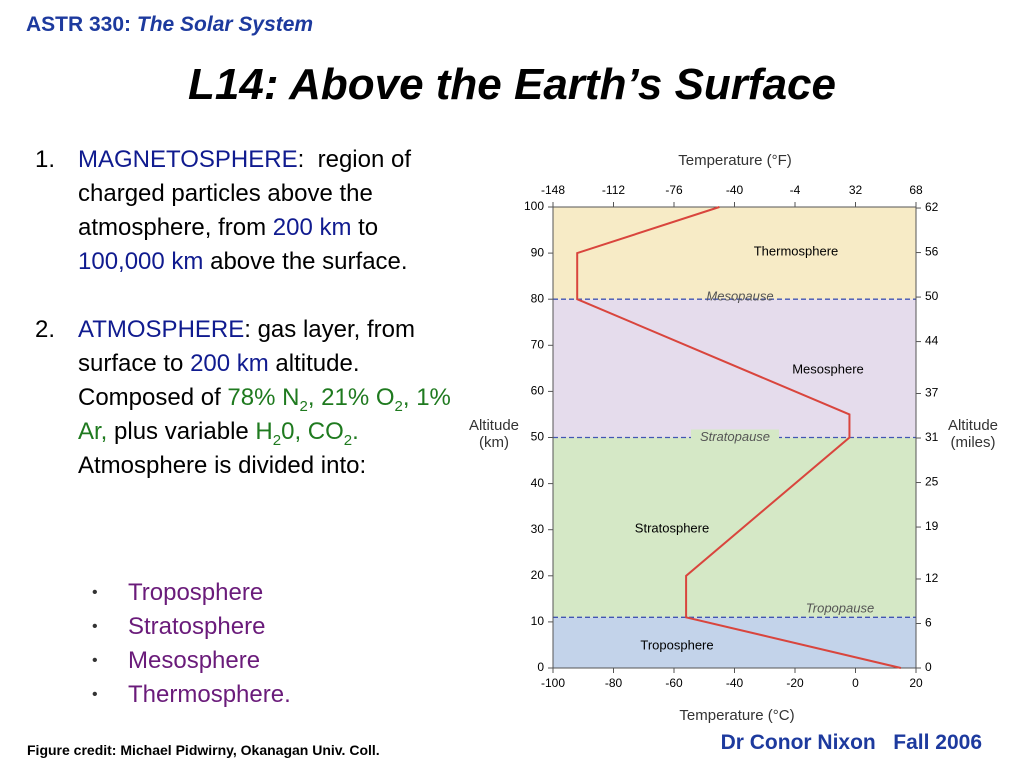 Image resolution: width=1024 pixels, height=768 pixels. What do you see at coordinates (796, 250) in the screenshot?
I see `layer-label: Thermosphere` at bounding box center [796, 250].